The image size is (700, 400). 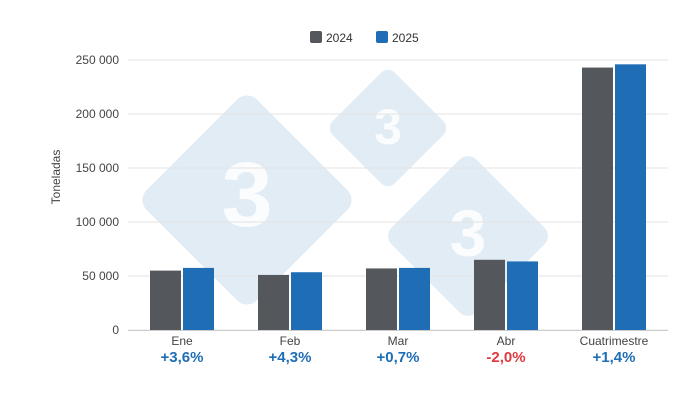 What do you see at coordinates (522, 295) in the screenshot?
I see `bar-2025-abr` at bounding box center [522, 295].